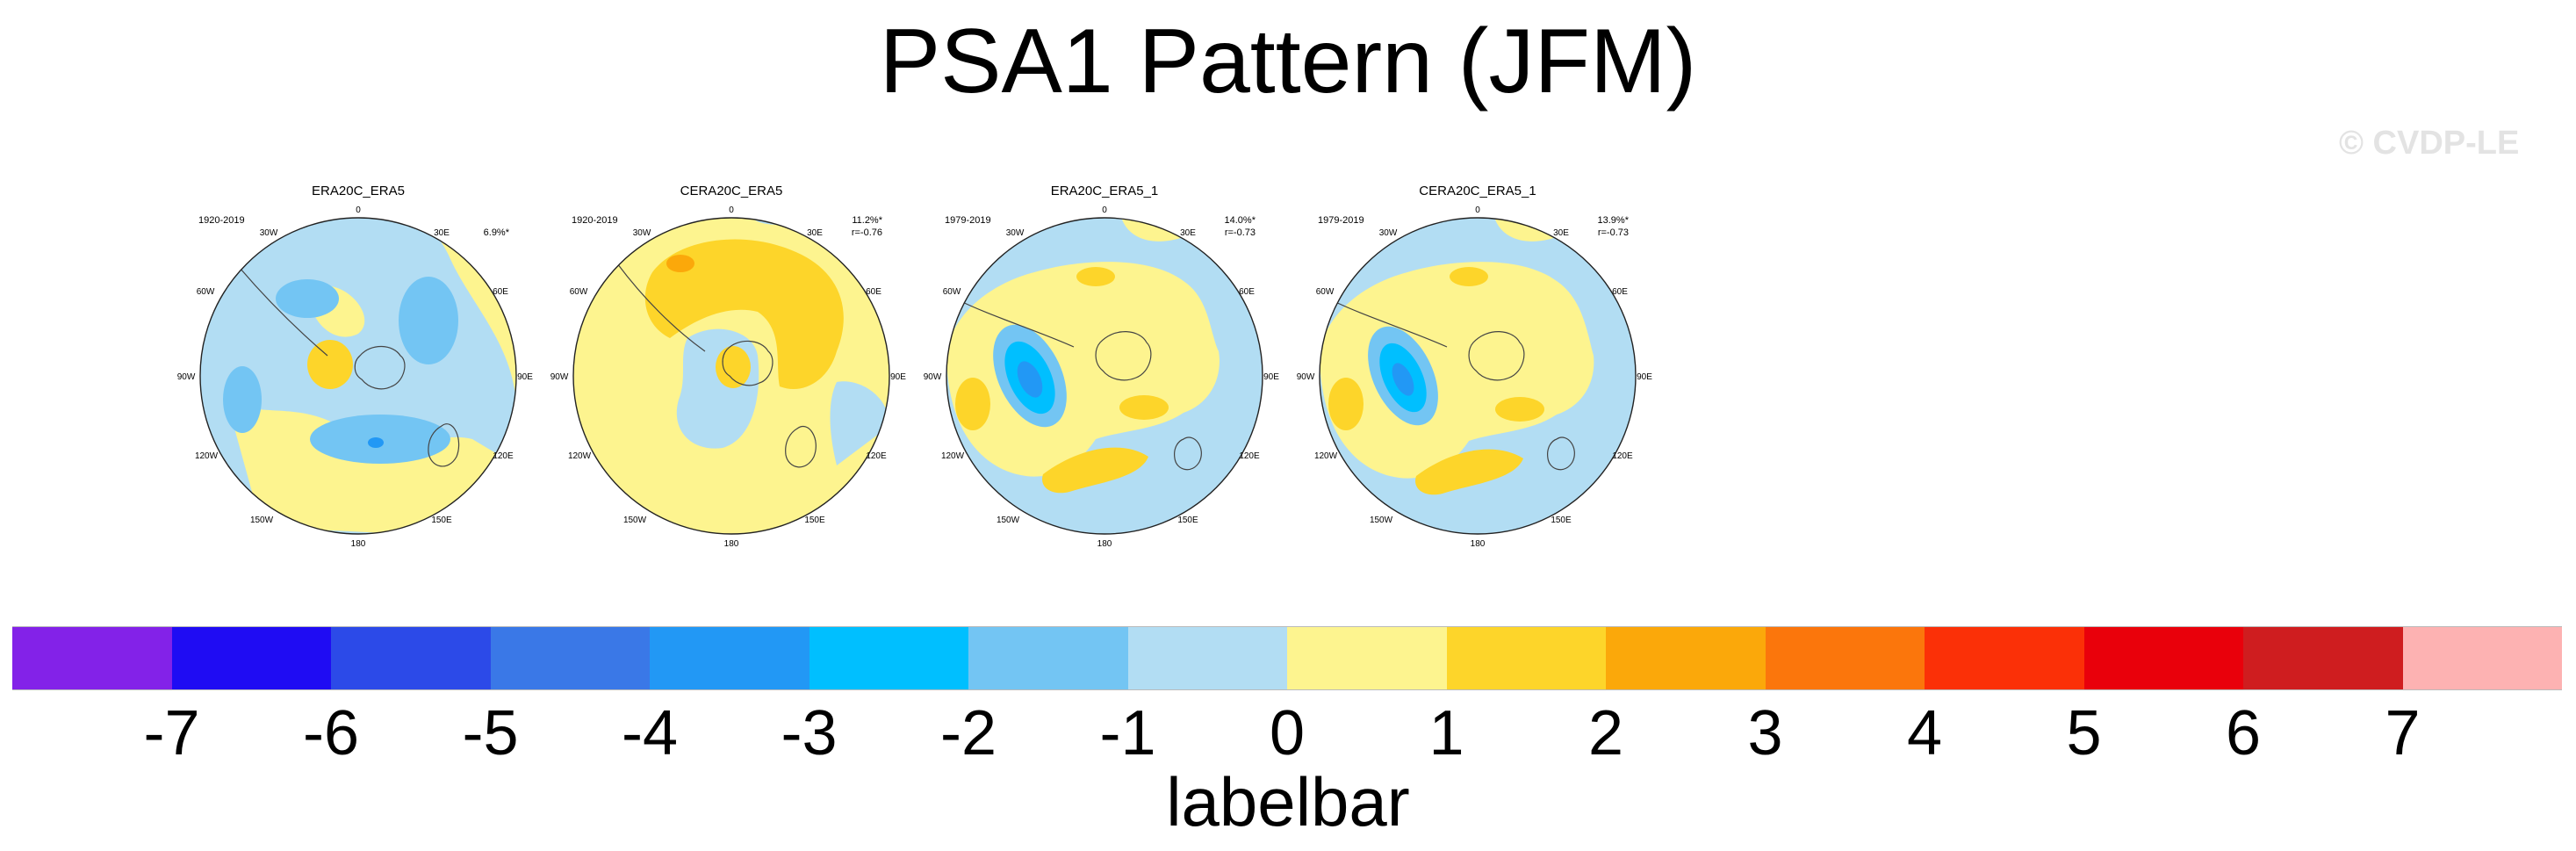  I want to click on map-border, so click(358, 376).